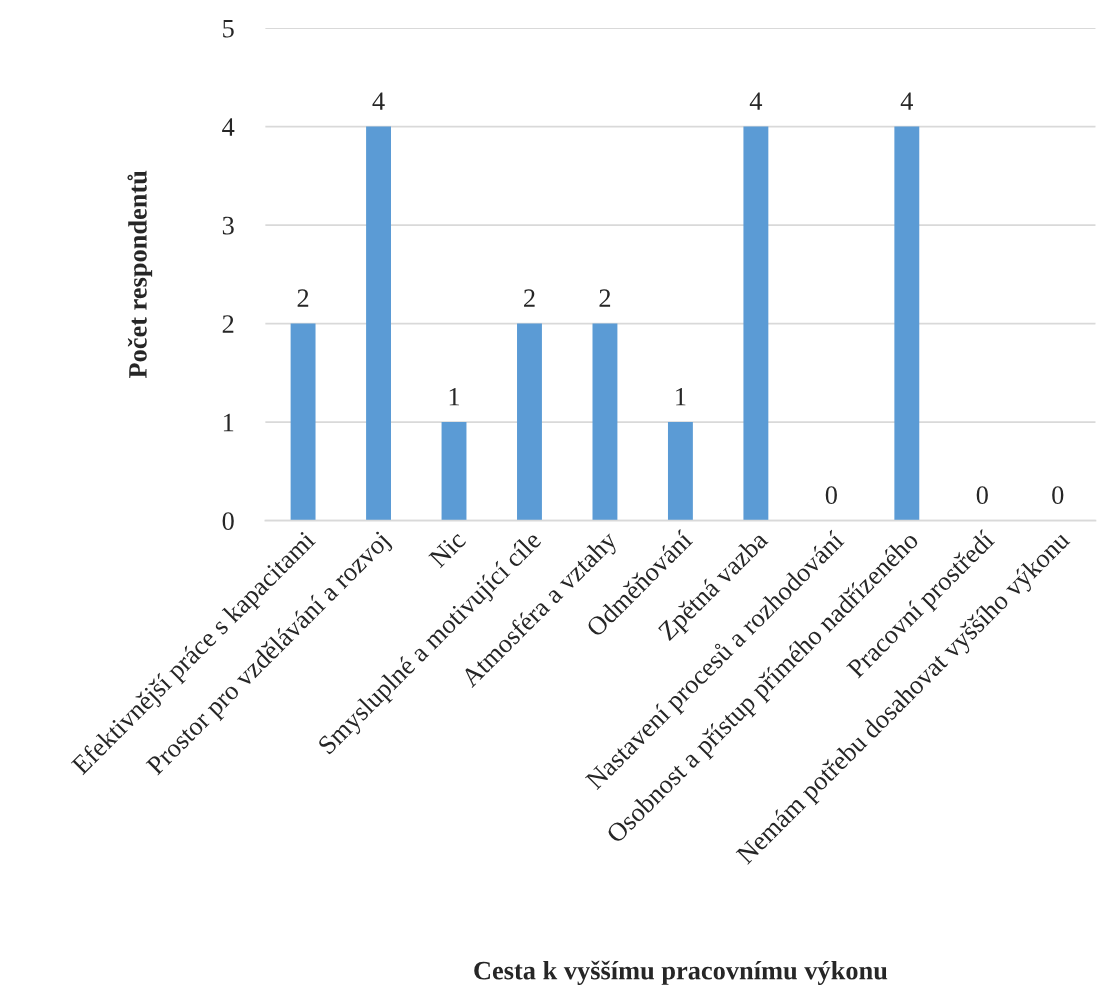  I want to click on x-axis-title: Cesta k vyššímu pracovnímu výkonu, so click(681, 972).